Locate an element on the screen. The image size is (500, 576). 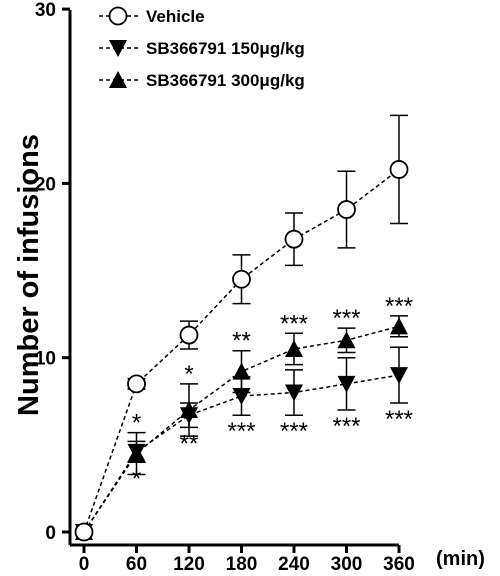
x-tick-label: 60 is located at coordinates (136, 564).